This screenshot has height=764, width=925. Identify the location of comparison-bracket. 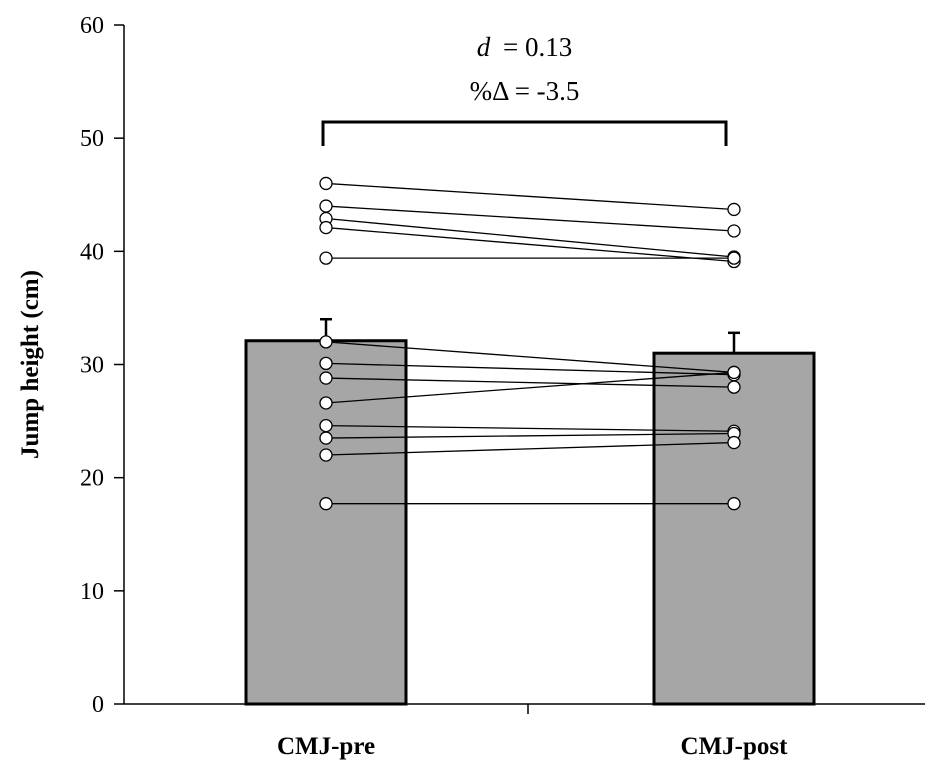
(524, 133).